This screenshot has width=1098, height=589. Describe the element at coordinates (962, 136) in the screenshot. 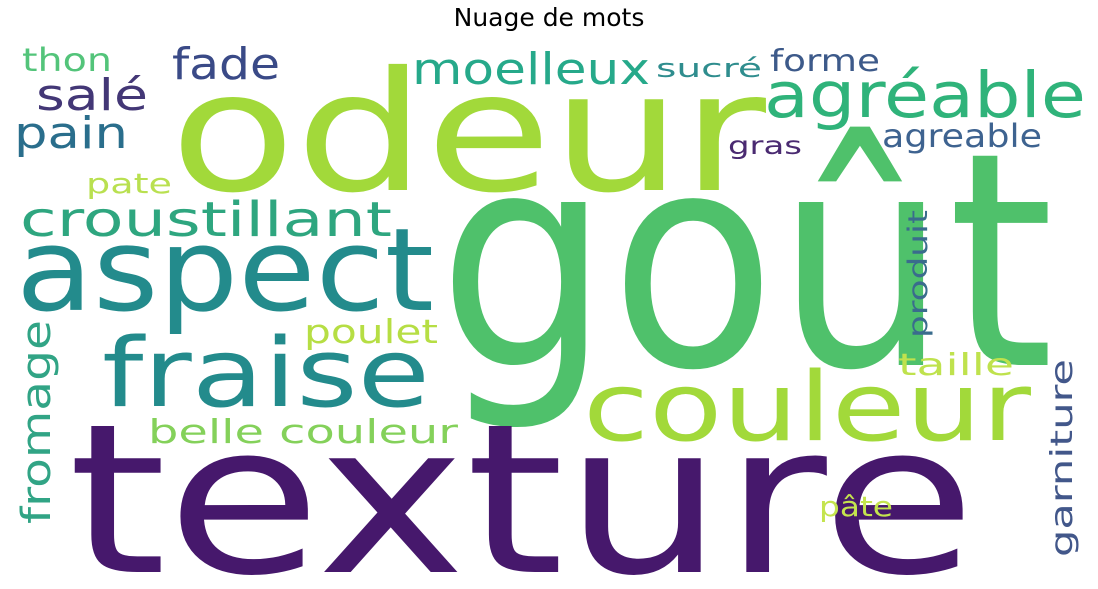

I see `word-agreable: agreable` at that location.